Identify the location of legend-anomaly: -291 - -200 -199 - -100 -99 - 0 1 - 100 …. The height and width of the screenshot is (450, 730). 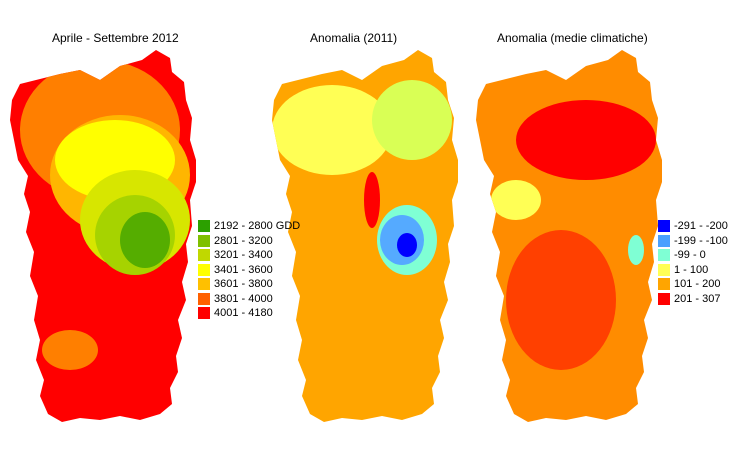
(693, 262).